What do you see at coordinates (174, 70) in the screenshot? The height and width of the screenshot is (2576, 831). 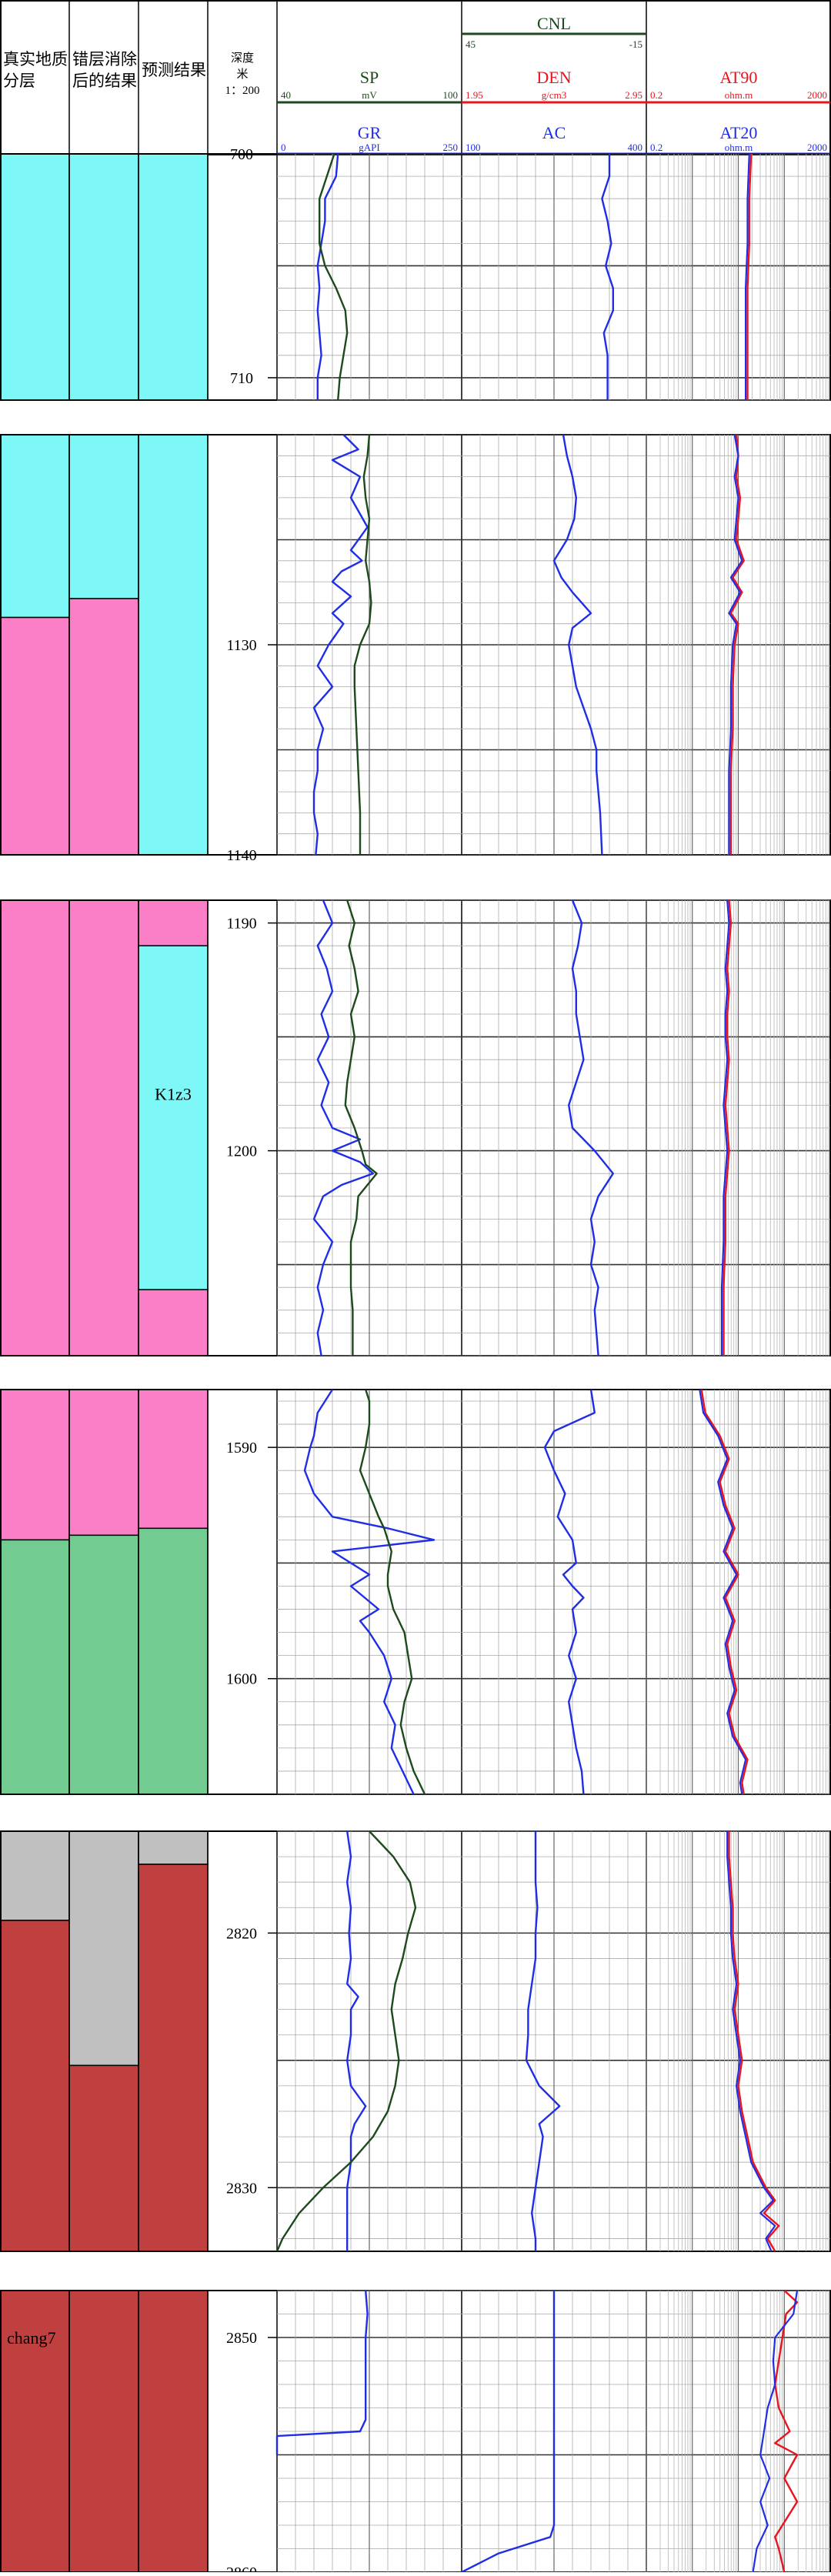 I see `col-pred-title: 预测结果` at bounding box center [174, 70].